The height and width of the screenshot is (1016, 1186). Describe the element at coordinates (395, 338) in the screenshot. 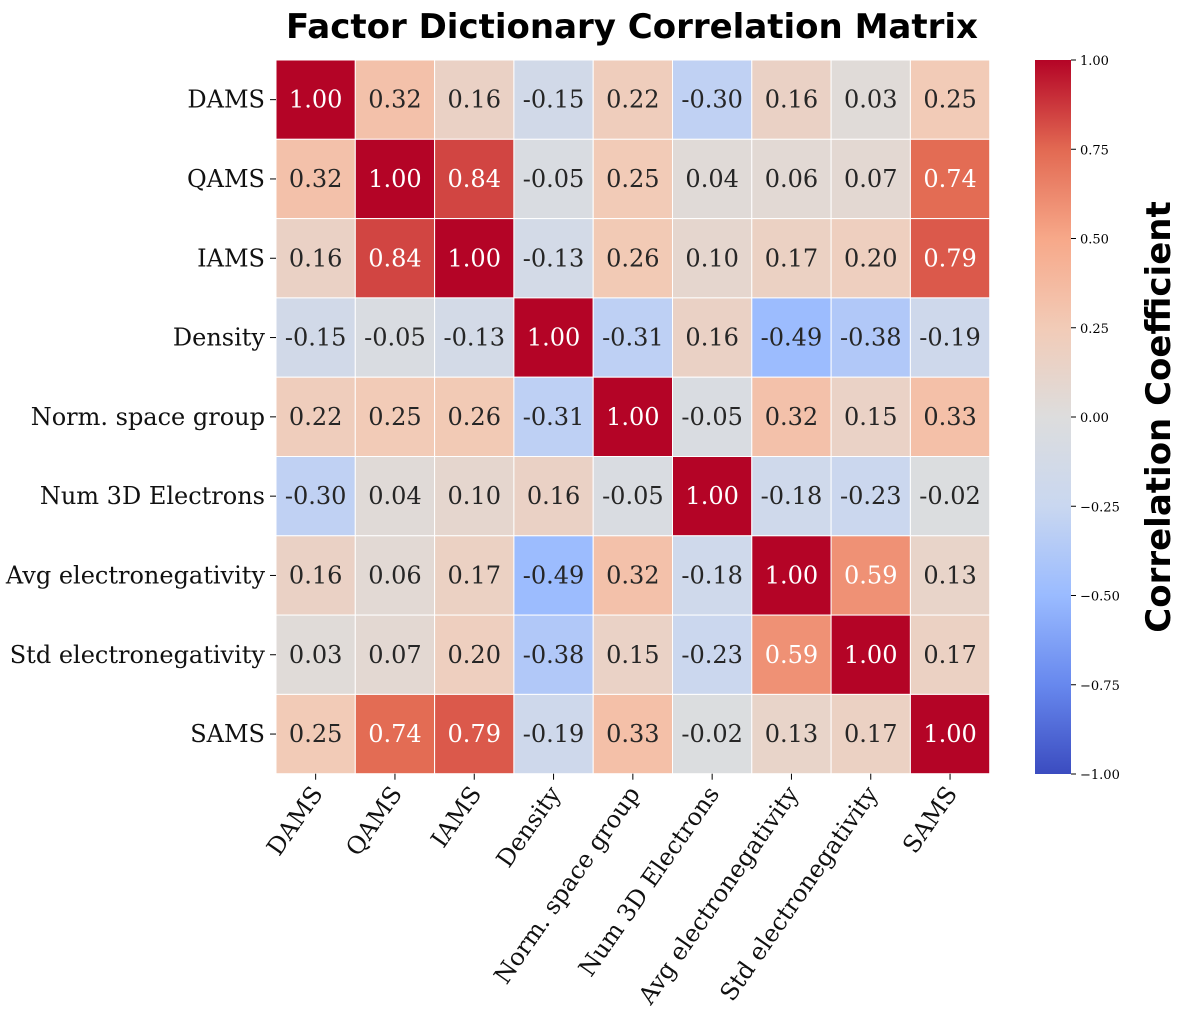

I see `heatmap-cell-value: -0.05` at that location.